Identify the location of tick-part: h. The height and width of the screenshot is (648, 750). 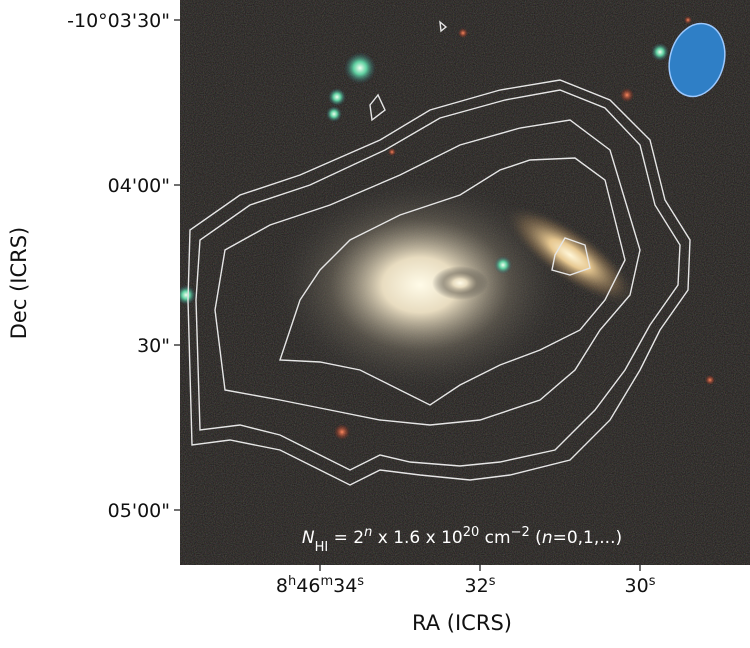
(292, 581).